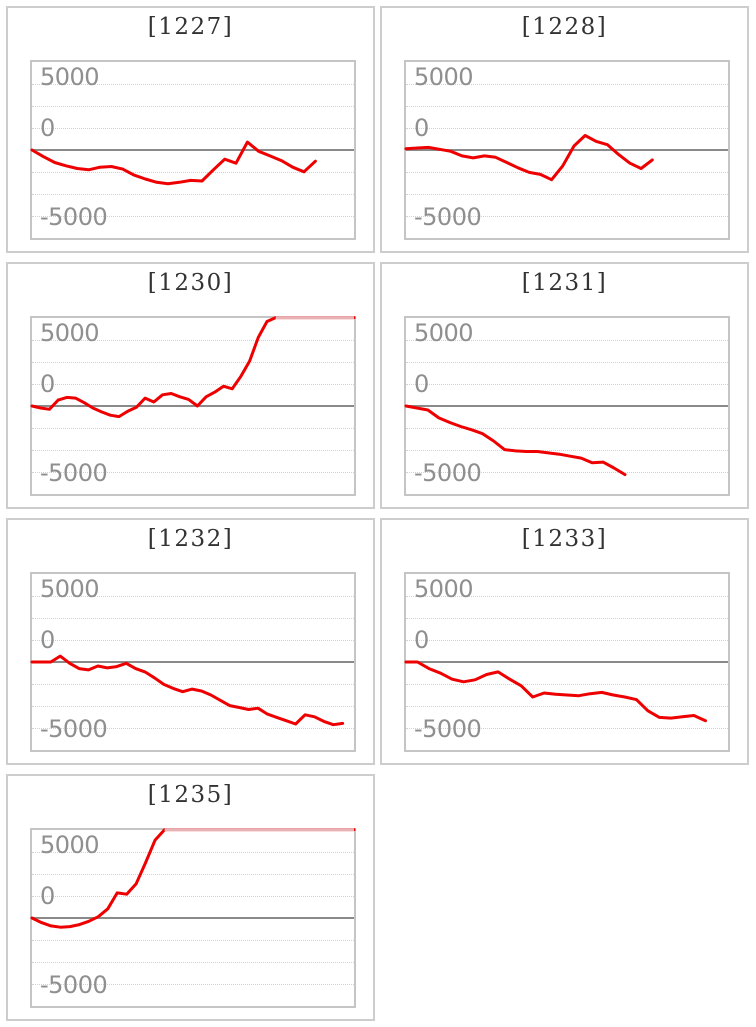 This screenshot has width=756, height=1027. I want to click on machine-number-title: [1232], so click(190, 539).